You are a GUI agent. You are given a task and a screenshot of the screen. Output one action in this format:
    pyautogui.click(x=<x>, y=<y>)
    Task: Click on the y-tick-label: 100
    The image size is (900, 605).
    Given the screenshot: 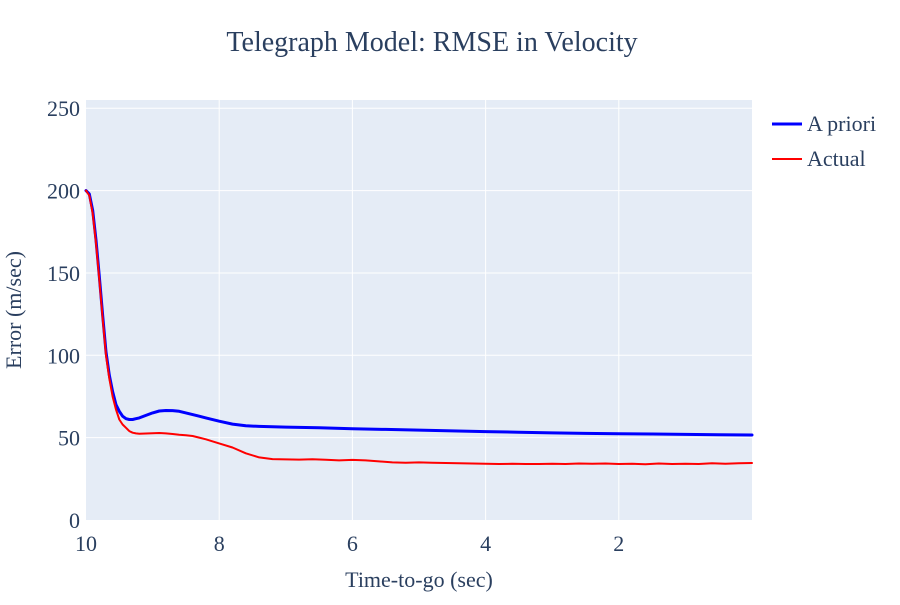 What is the action you would take?
    pyautogui.click(x=63, y=355)
    